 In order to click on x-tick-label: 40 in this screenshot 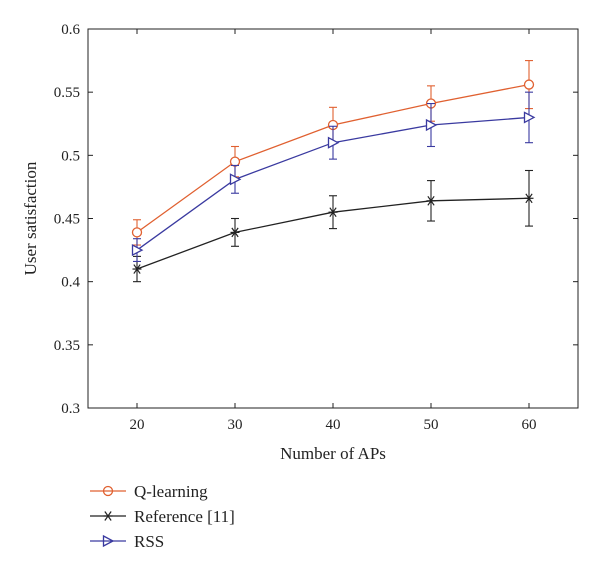, I will do `click(333, 425)`.